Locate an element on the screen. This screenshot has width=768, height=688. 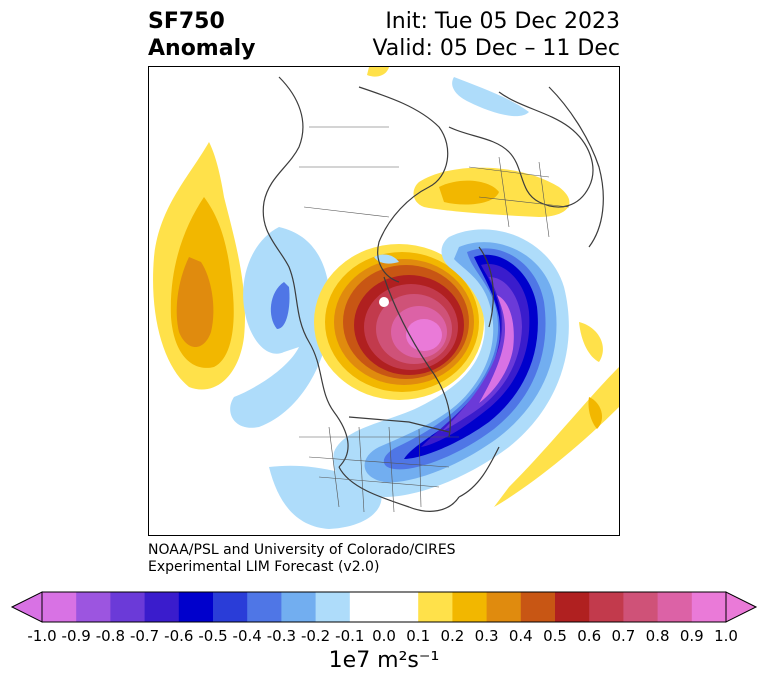
colorbar-tick-label: 0.9 is located at coordinates (691, 636).